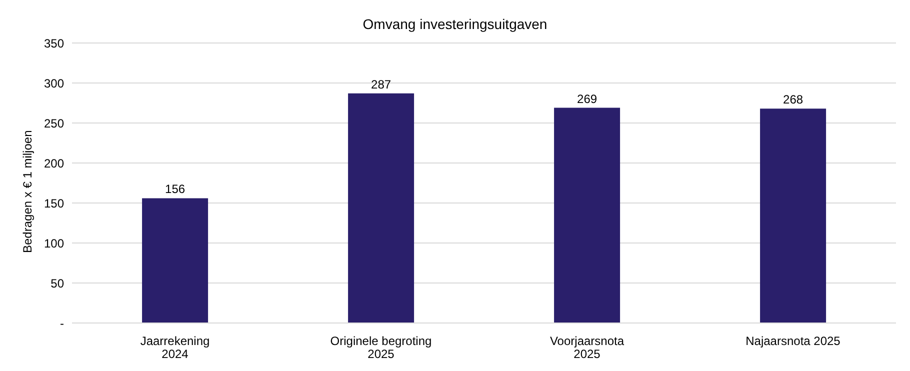 The height and width of the screenshot is (371, 910). What do you see at coordinates (175, 347) in the screenshot?
I see `x-tick-label: Jaarrekening 2024` at bounding box center [175, 347].